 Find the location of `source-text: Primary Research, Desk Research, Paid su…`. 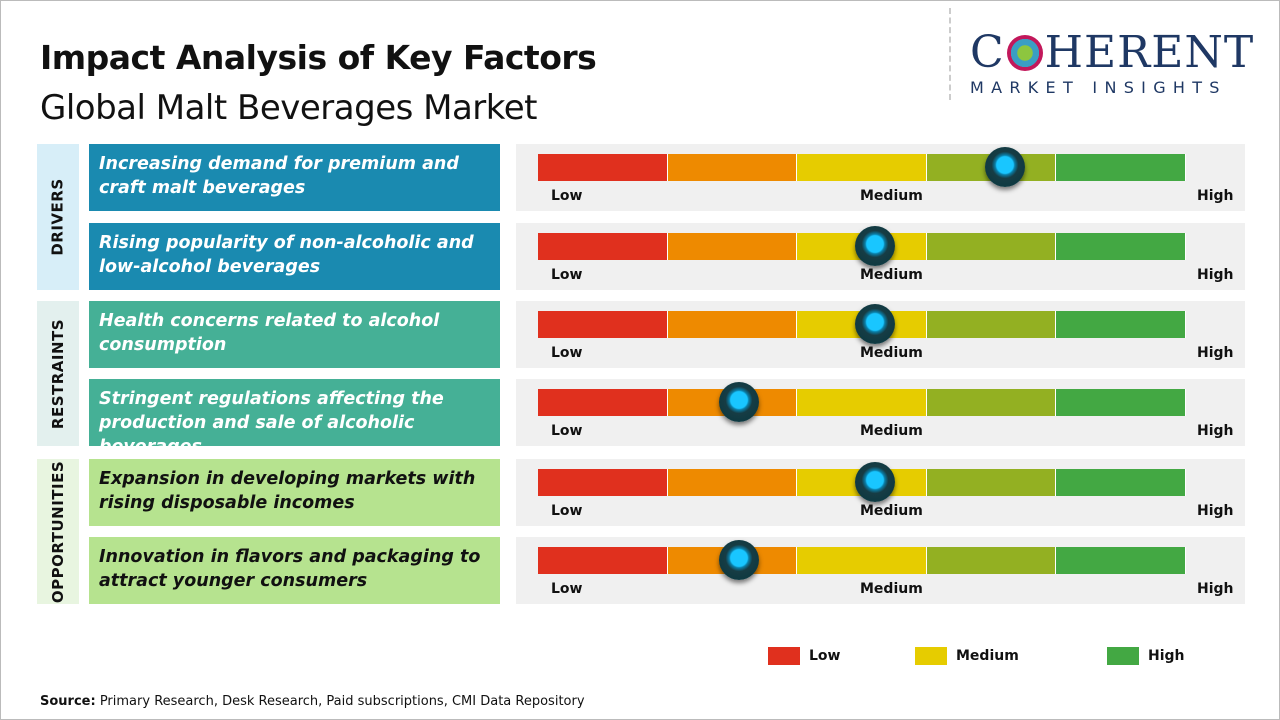

source-text: Primary Research, Desk Research, Paid su… is located at coordinates (340, 701).